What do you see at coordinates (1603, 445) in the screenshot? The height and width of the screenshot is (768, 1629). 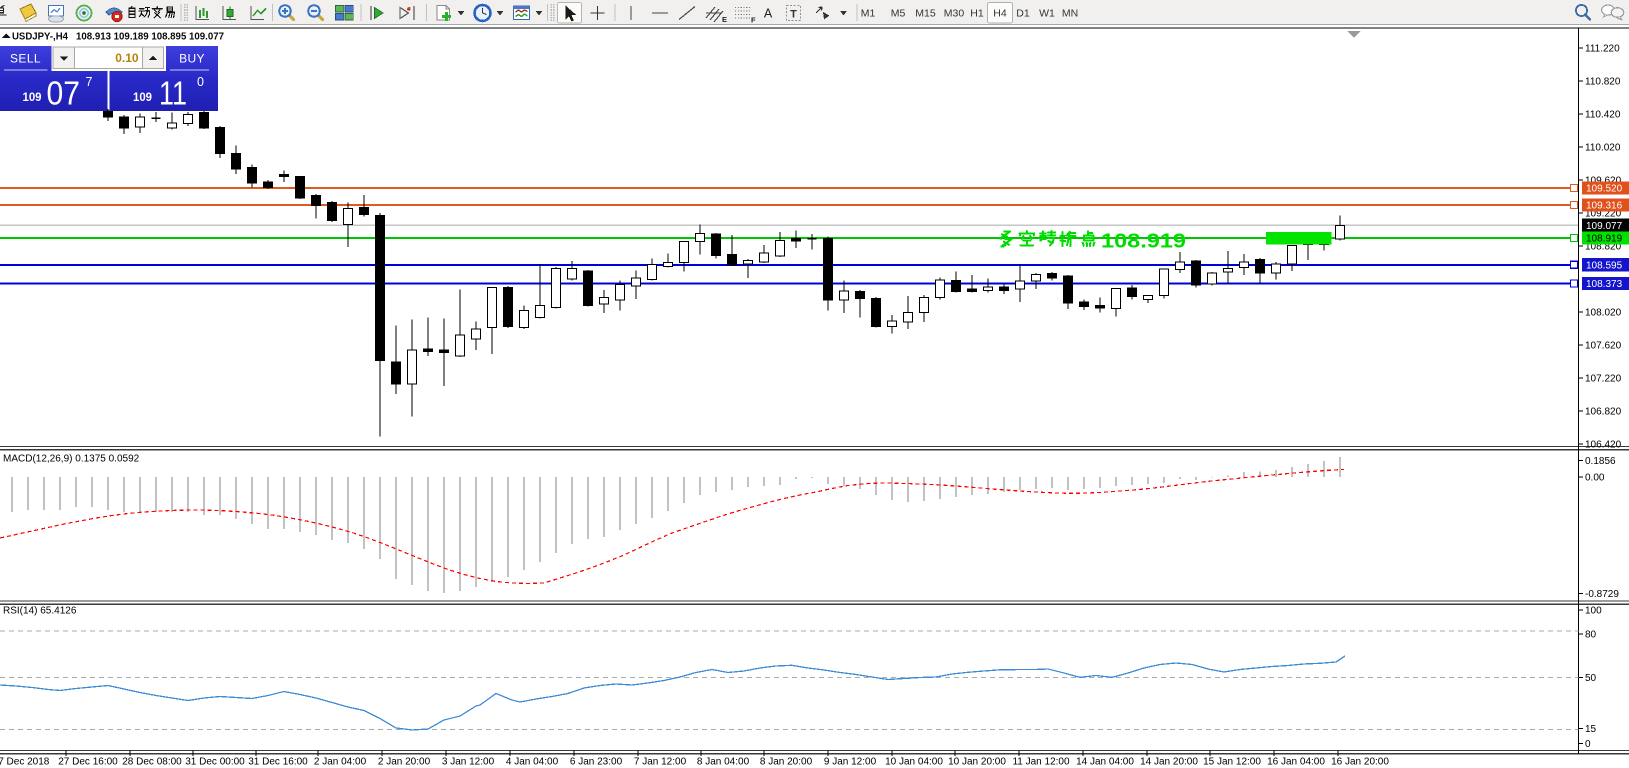 I see `svg-text: 106.420` at bounding box center [1603, 445].